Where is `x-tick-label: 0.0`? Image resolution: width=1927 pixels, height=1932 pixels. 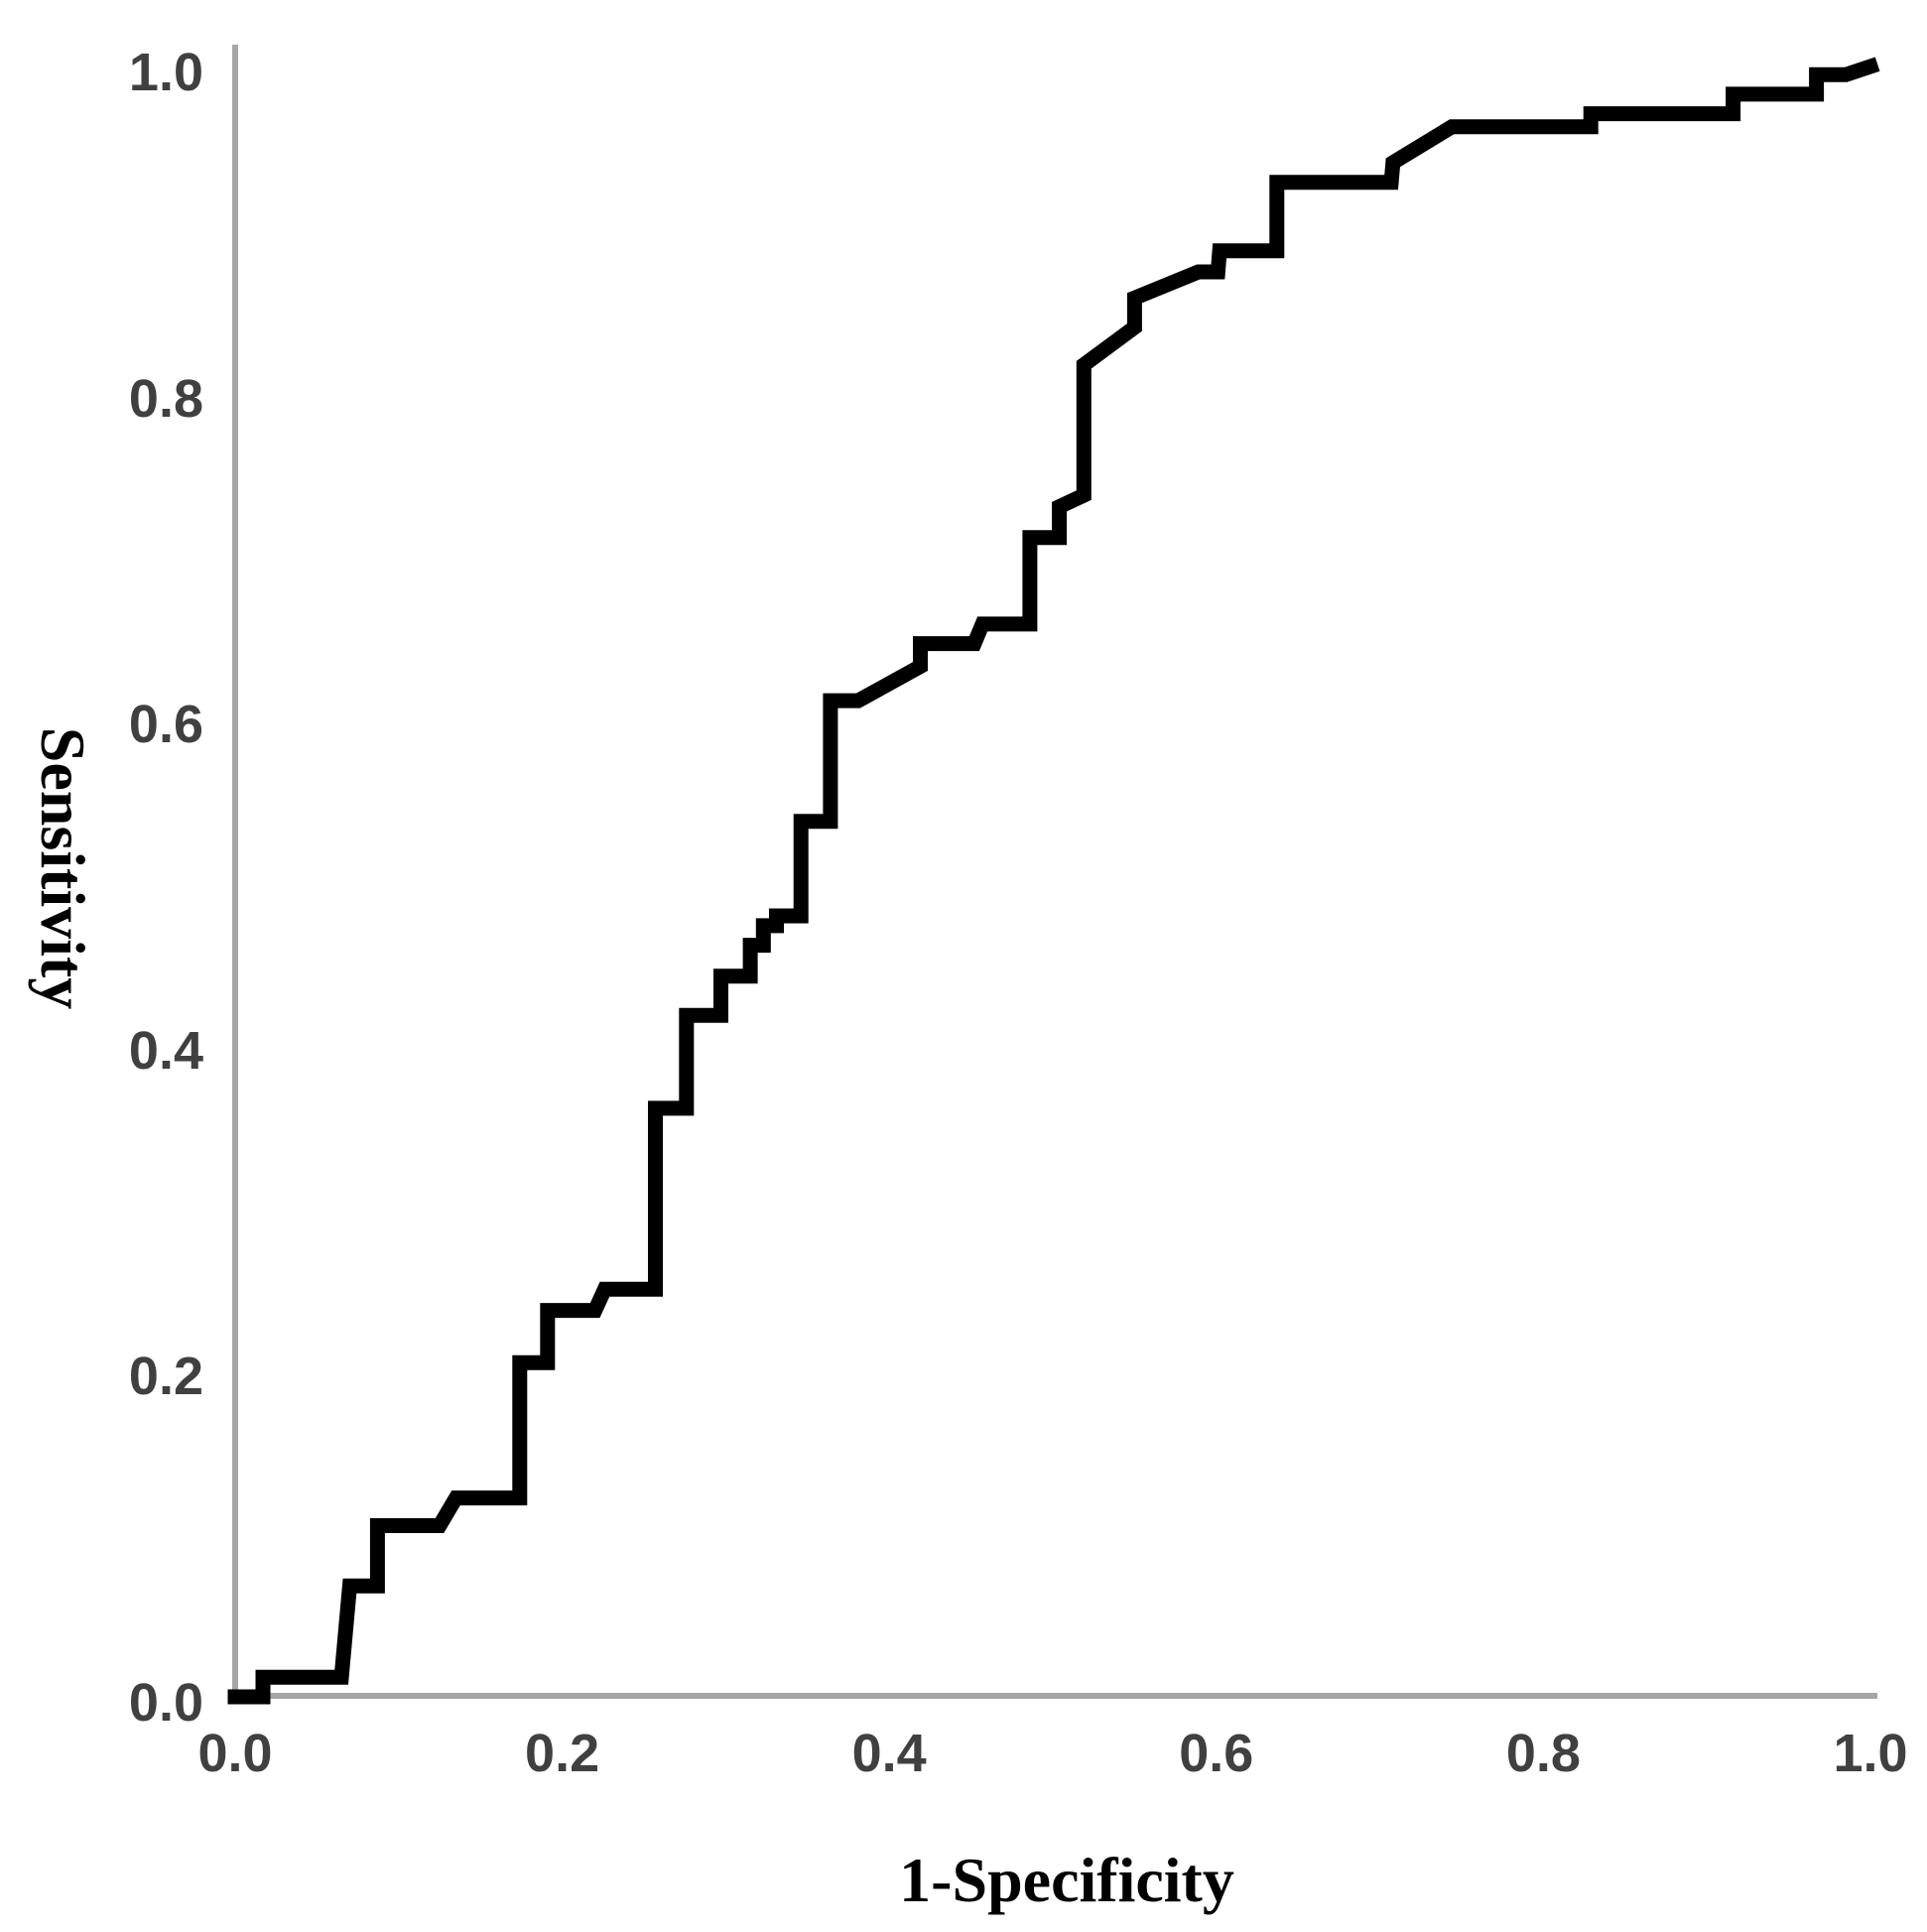 x-tick-label: 0.0 is located at coordinates (235, 1754).